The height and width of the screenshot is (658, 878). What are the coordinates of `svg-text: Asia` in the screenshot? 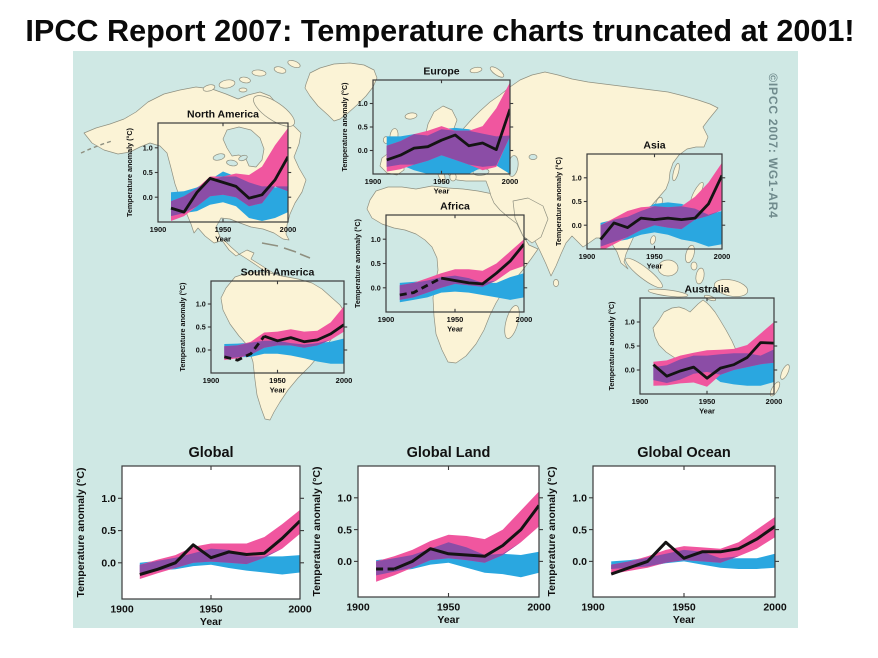 It's located at (654, 146).